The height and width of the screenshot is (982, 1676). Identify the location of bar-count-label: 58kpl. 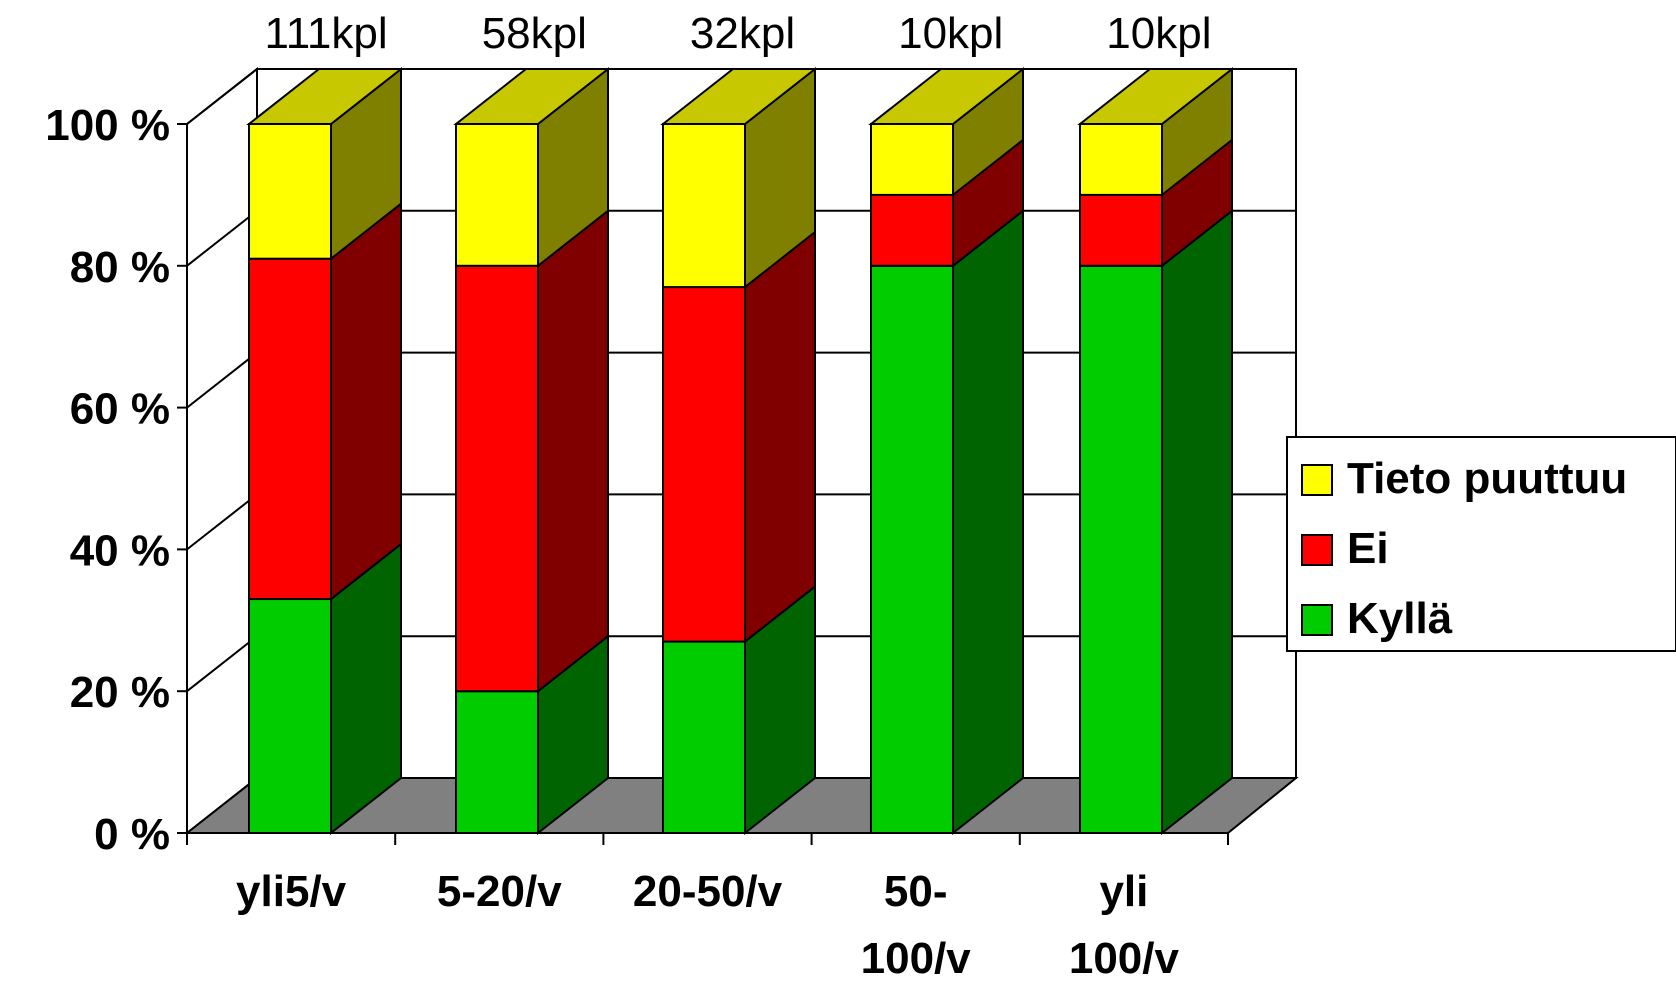
(534, 33).